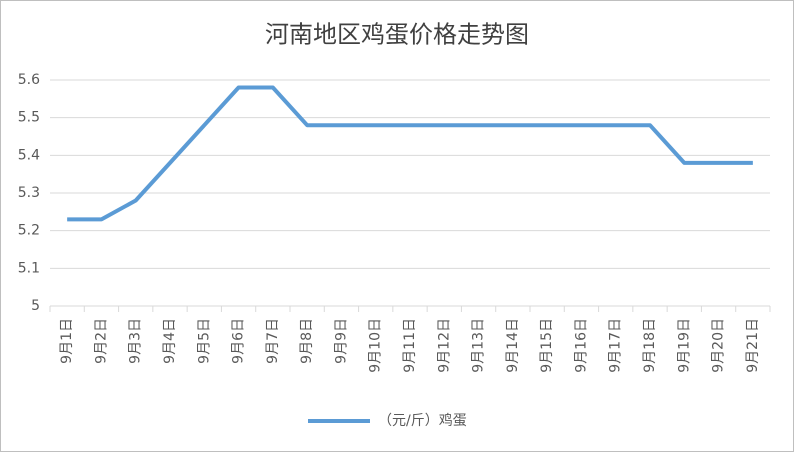  What do you see at coordinates (376, 345) in the screenshot?
I see `x-tick-label: 9月10日` at bounding box center [376, 345].